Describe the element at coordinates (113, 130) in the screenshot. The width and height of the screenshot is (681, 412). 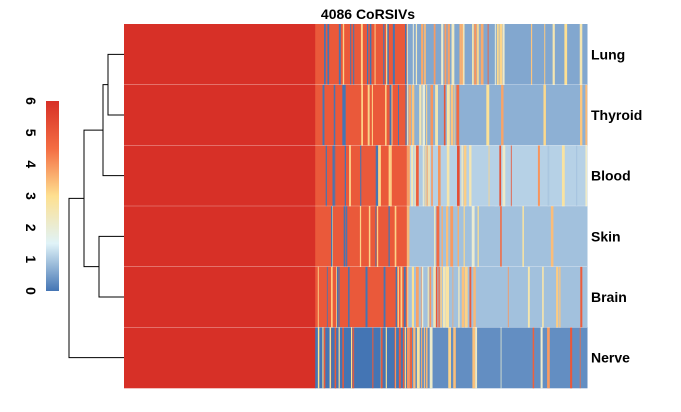
I see `dendrogram-link-blood` at that location.